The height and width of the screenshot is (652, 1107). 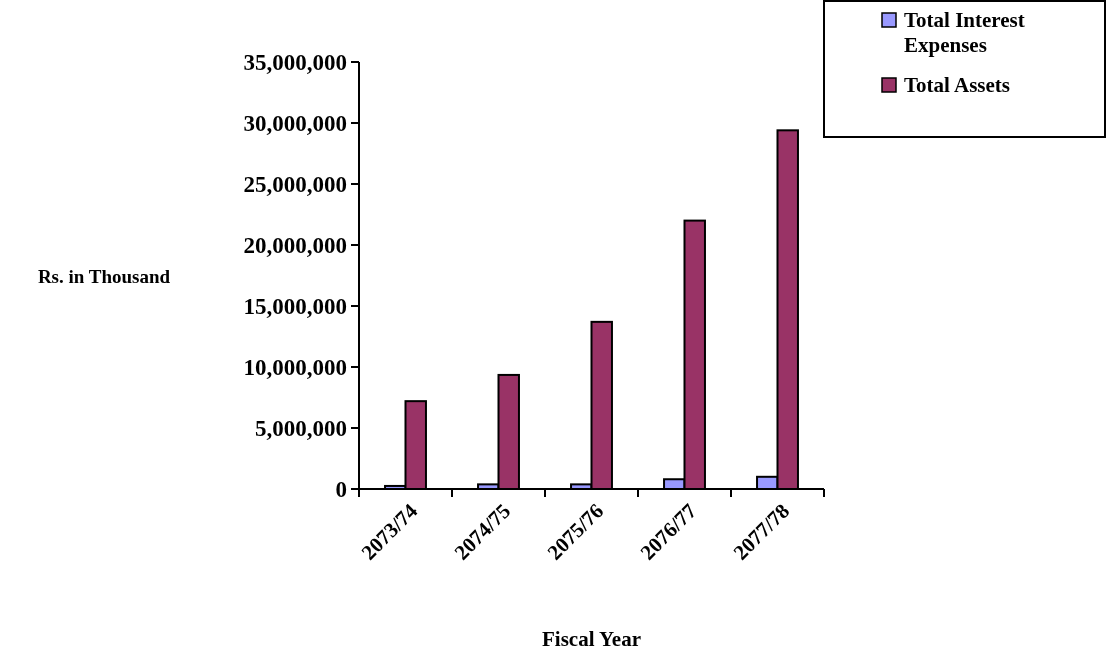 What do you see at coordinates (295, 368) in the screenshot?
I see `y-tick-label: 10,000,000` at bounding box center [295, 368].